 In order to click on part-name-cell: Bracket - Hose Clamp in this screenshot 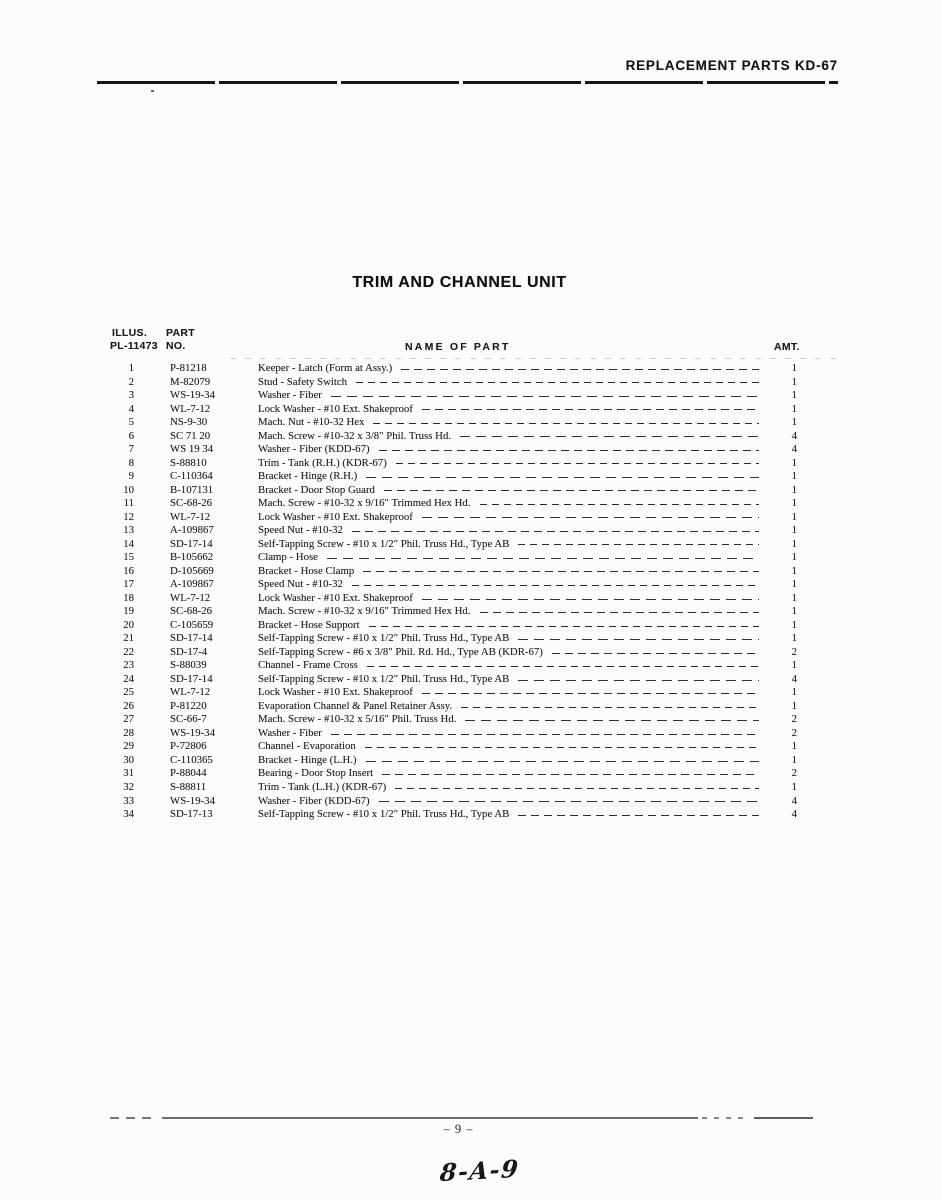, I will do `click(514, 572)`.